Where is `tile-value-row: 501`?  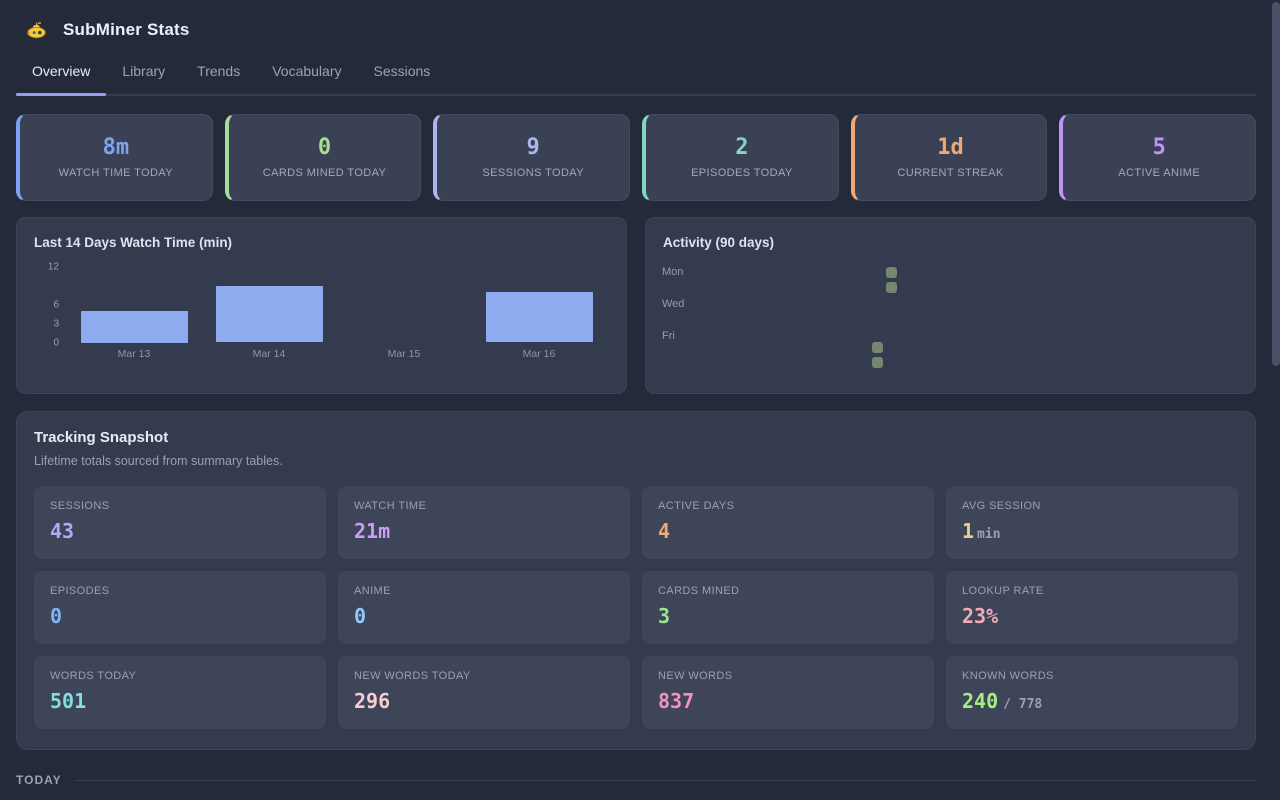 tile-value-row: 501 is located at coordinates (180, 701).